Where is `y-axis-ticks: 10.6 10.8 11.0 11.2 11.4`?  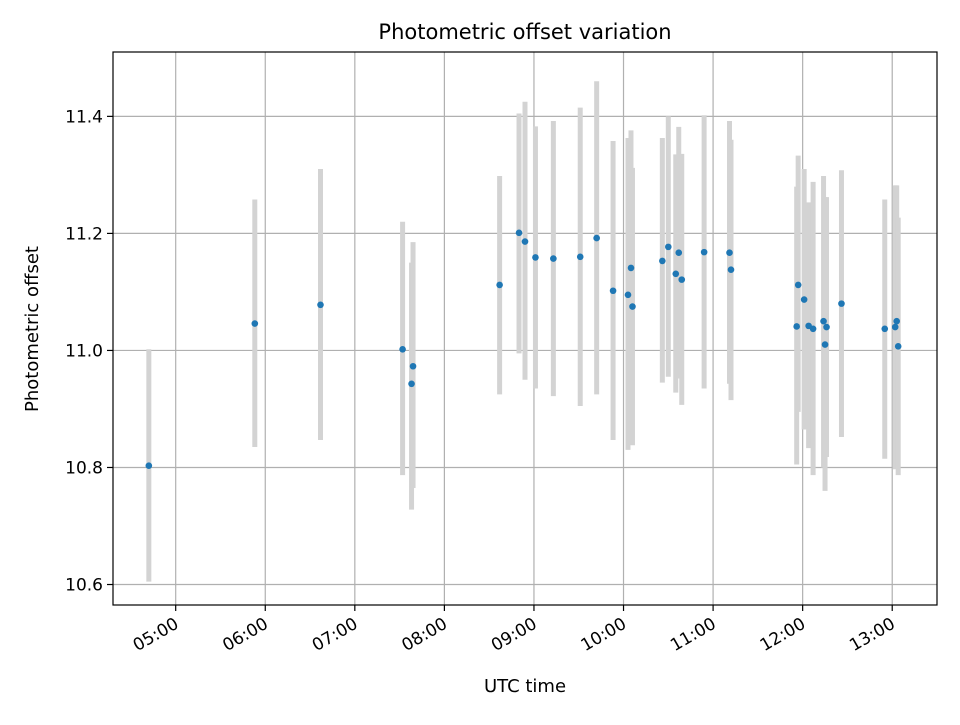 y-axis-ticks: 10.6 10.8 11.0 11.2 11.4 is located at coordinates (89, 351).